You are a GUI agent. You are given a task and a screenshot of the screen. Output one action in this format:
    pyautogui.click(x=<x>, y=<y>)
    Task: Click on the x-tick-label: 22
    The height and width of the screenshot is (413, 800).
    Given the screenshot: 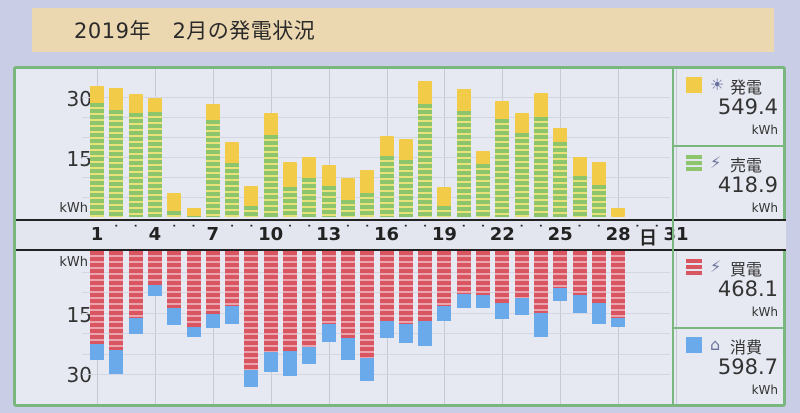 What is the action you would take?
    pyautogui.click(x=502, y=234)
    